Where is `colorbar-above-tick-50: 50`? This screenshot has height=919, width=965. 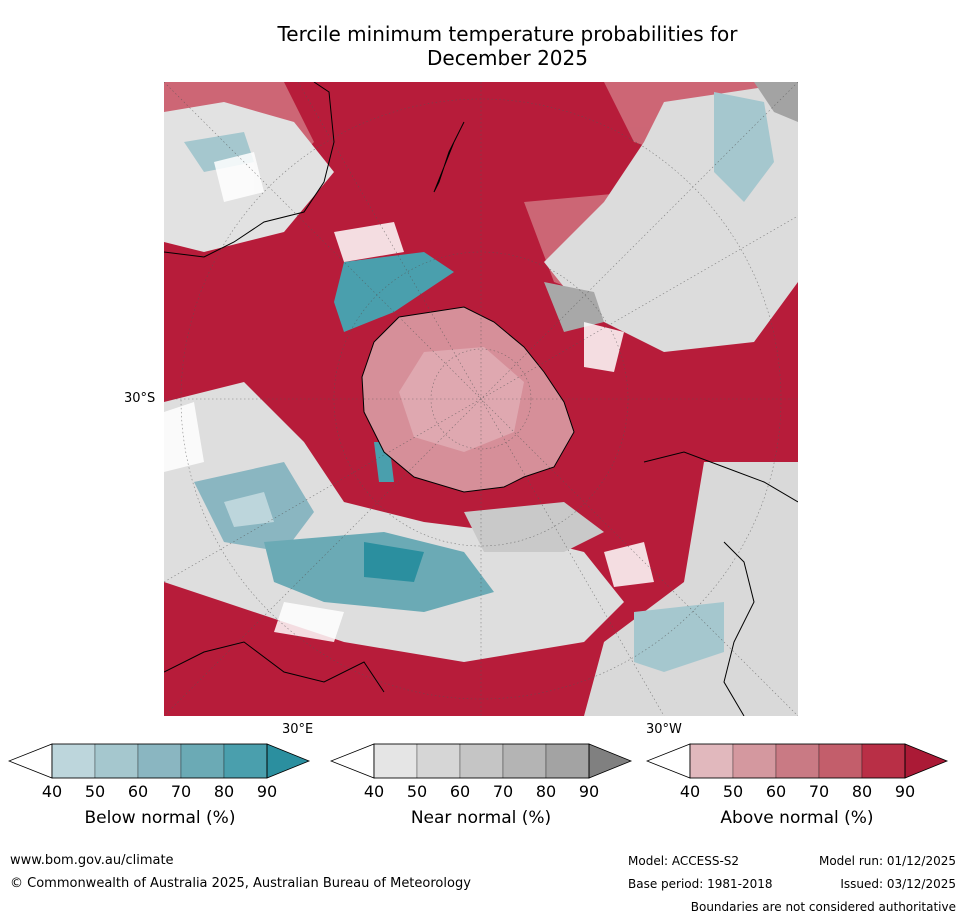 colorbar-above-tick-50: 50 is located at coordinates (733, 791).